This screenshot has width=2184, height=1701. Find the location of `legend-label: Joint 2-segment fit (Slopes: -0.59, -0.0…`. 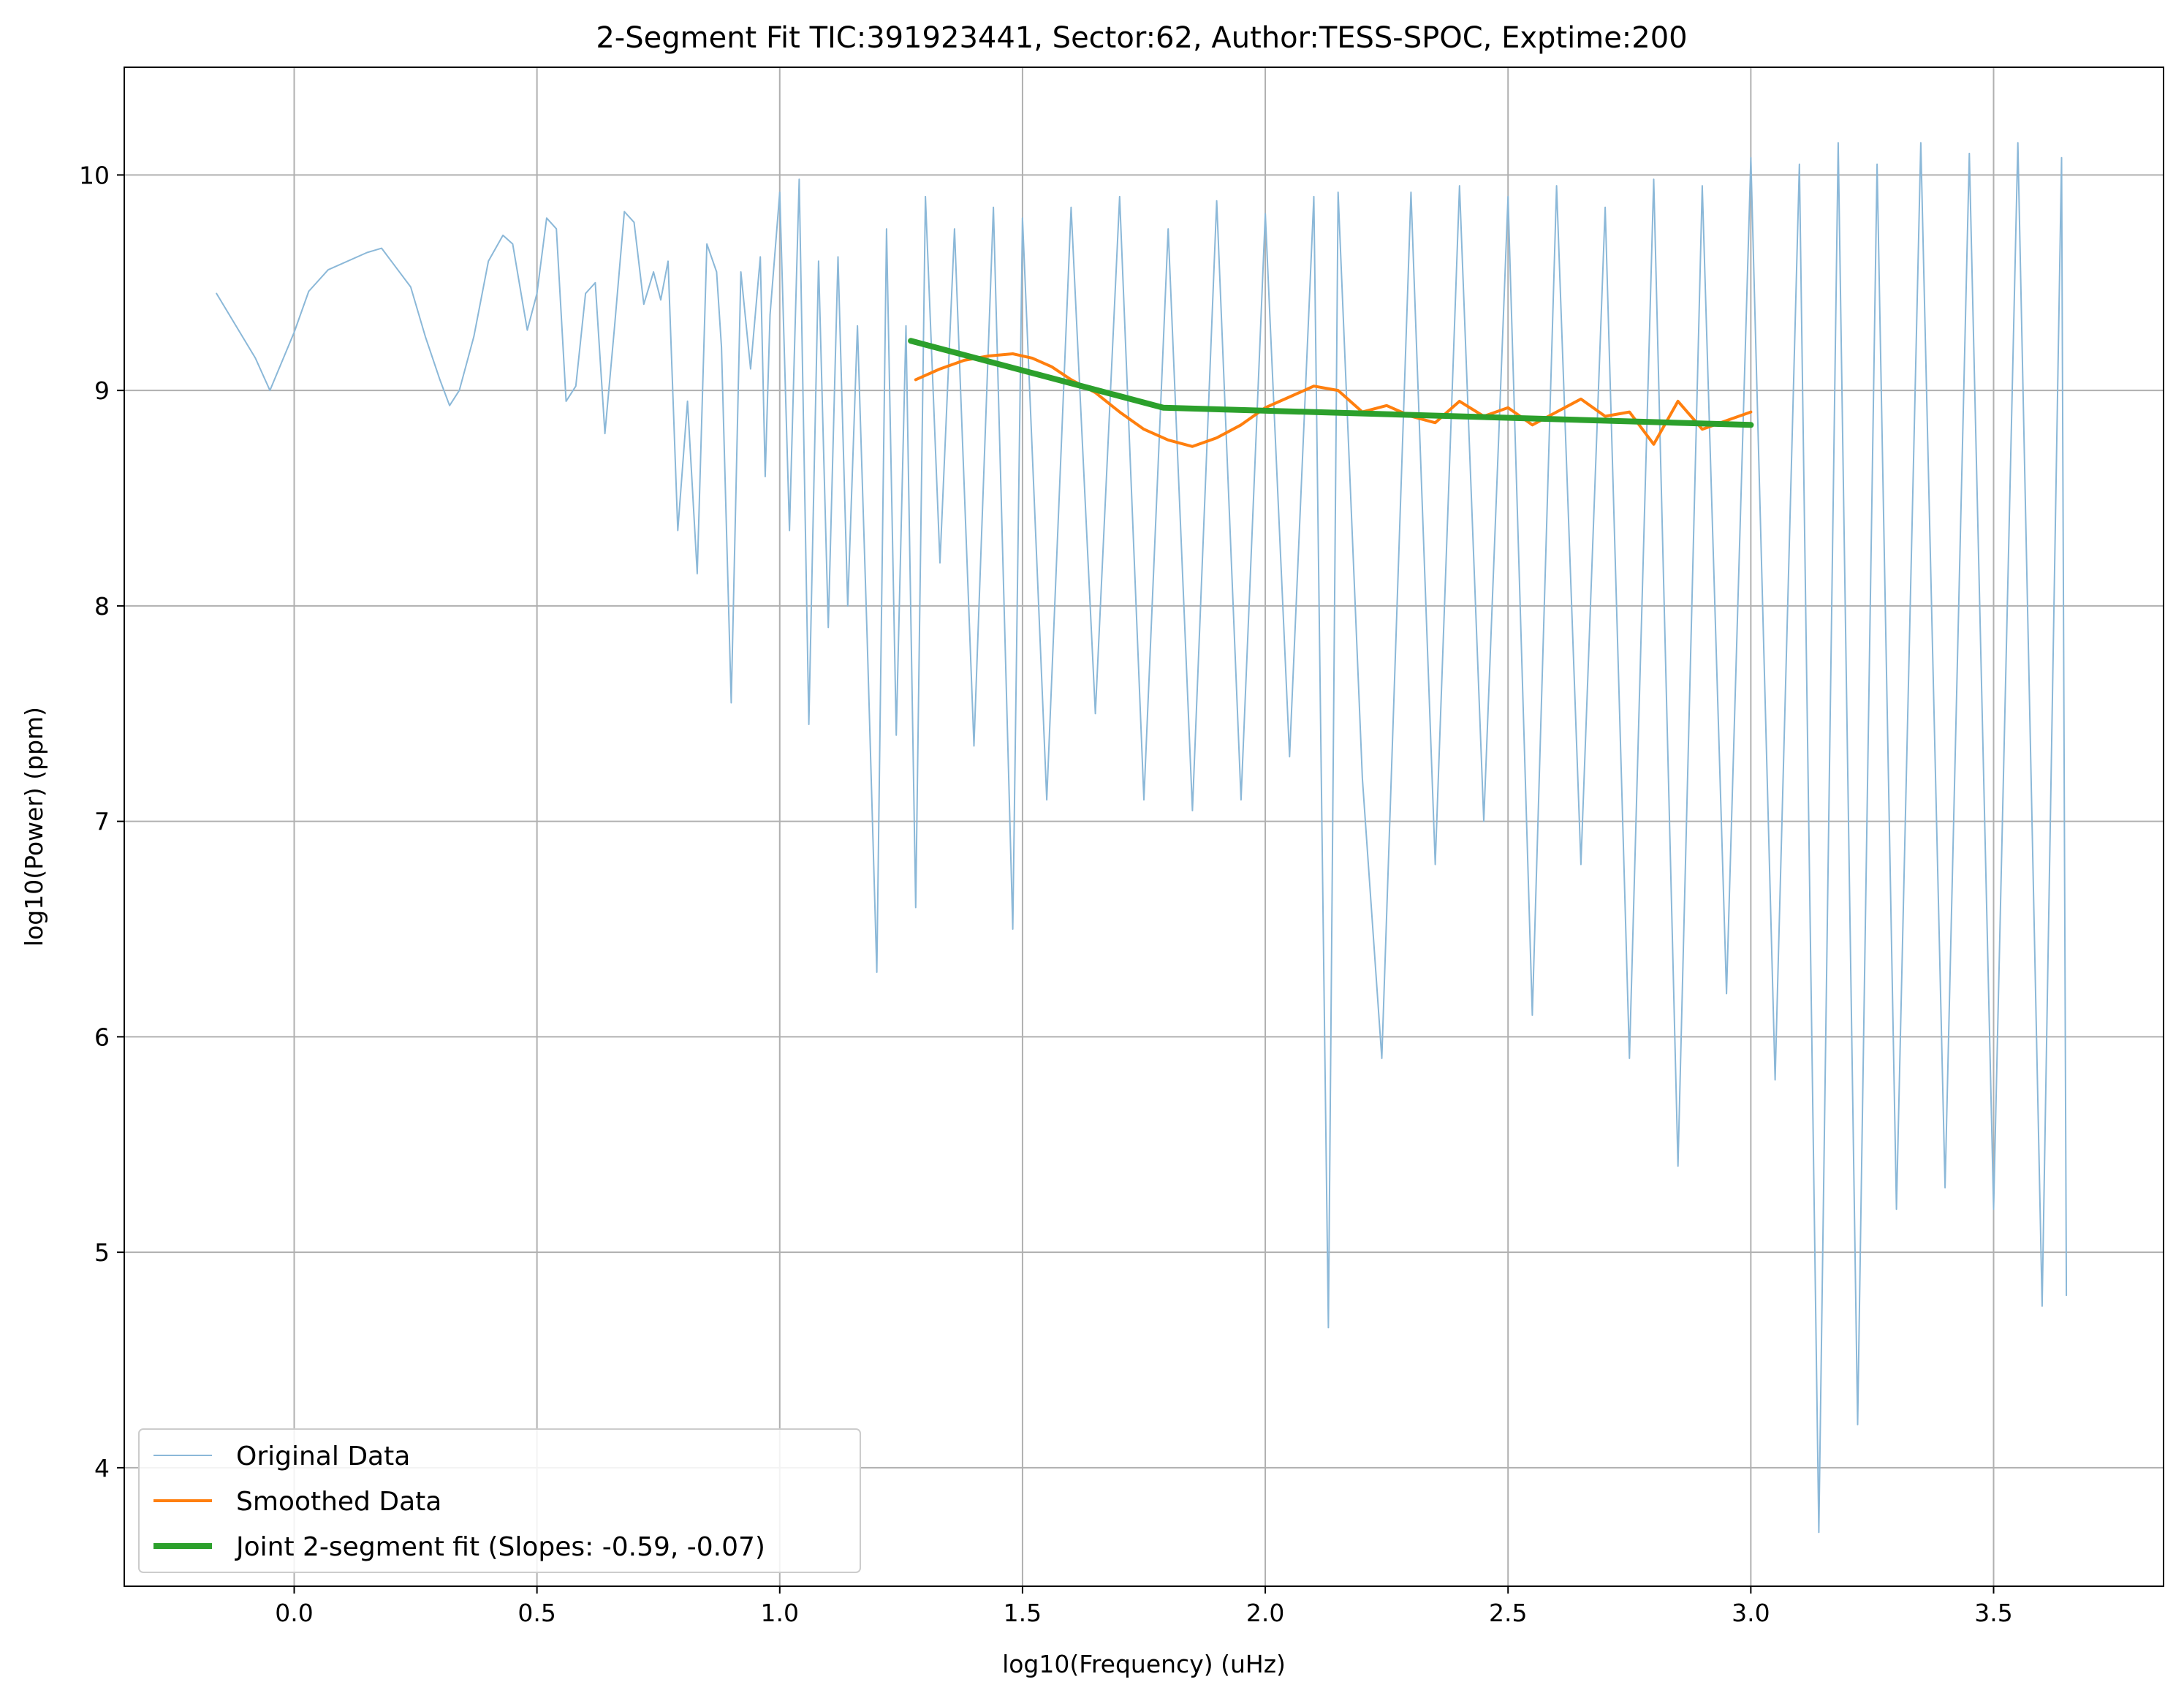

legend-label: Joint 2-segment fit (Slopes: -0.59, -0.0… is located at coordinates (500, 1547).